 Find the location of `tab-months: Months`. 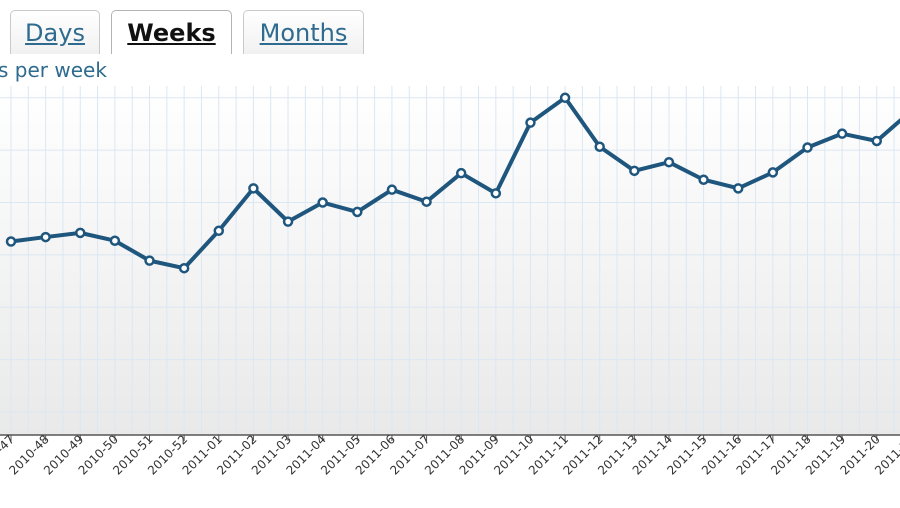

tab-months: Months is located at coordinates (303, 32).